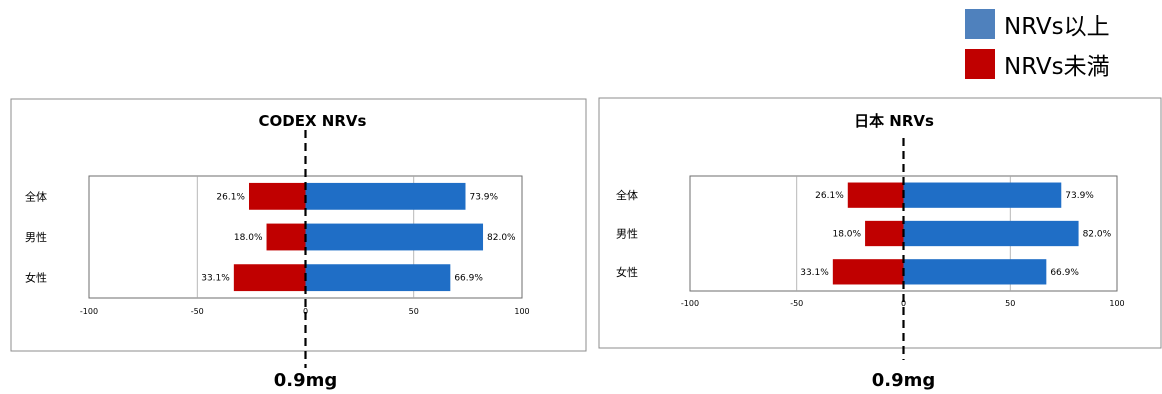 This screenshot has width=1162, height=394. I want to click on panel-0-category-label-2: 女性, so click(36, 278).